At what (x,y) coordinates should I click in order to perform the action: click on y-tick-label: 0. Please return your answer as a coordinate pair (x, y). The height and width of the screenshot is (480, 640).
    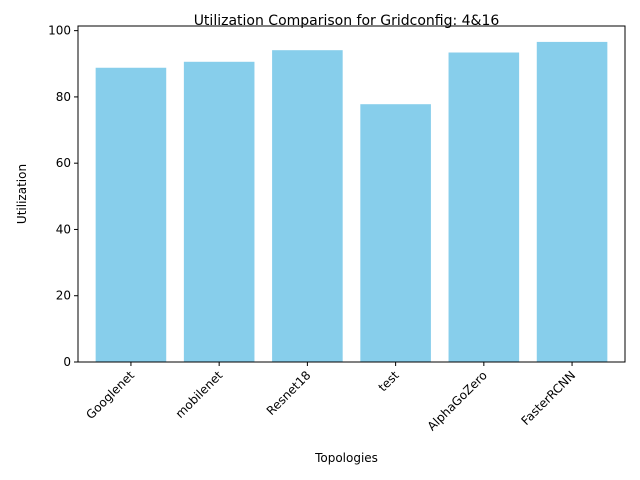
    Looking at the image, I should click on (67, 362).